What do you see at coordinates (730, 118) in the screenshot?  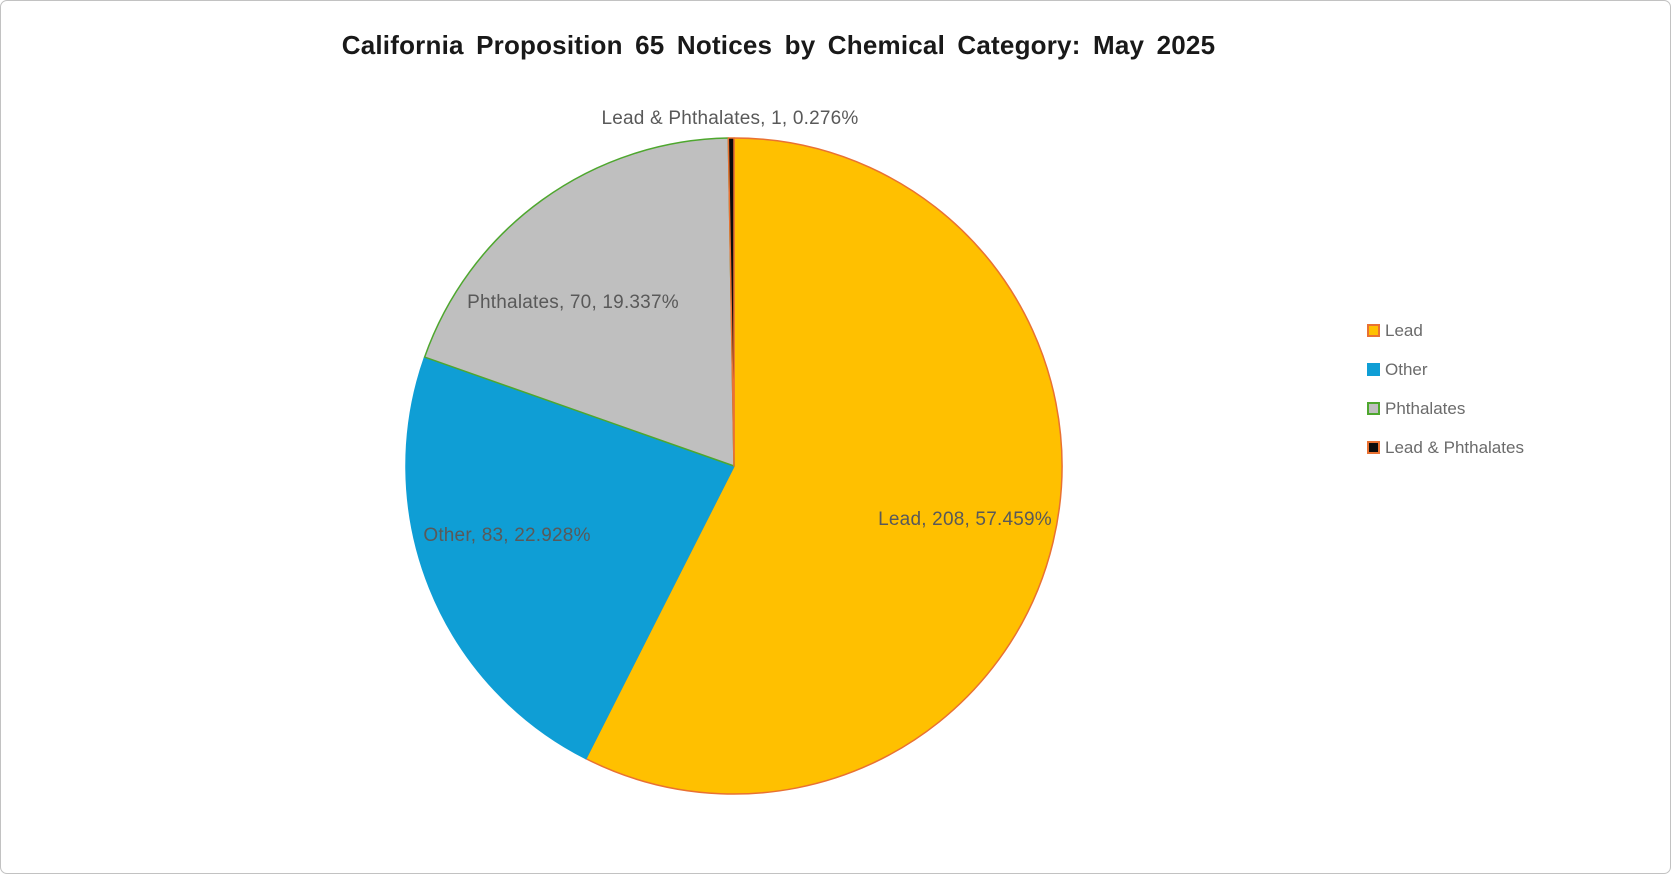 I see `data-label-lead-and-phthalates: Lead & Phthalates, 1, 0.276%` at bounding box center [730, 118].